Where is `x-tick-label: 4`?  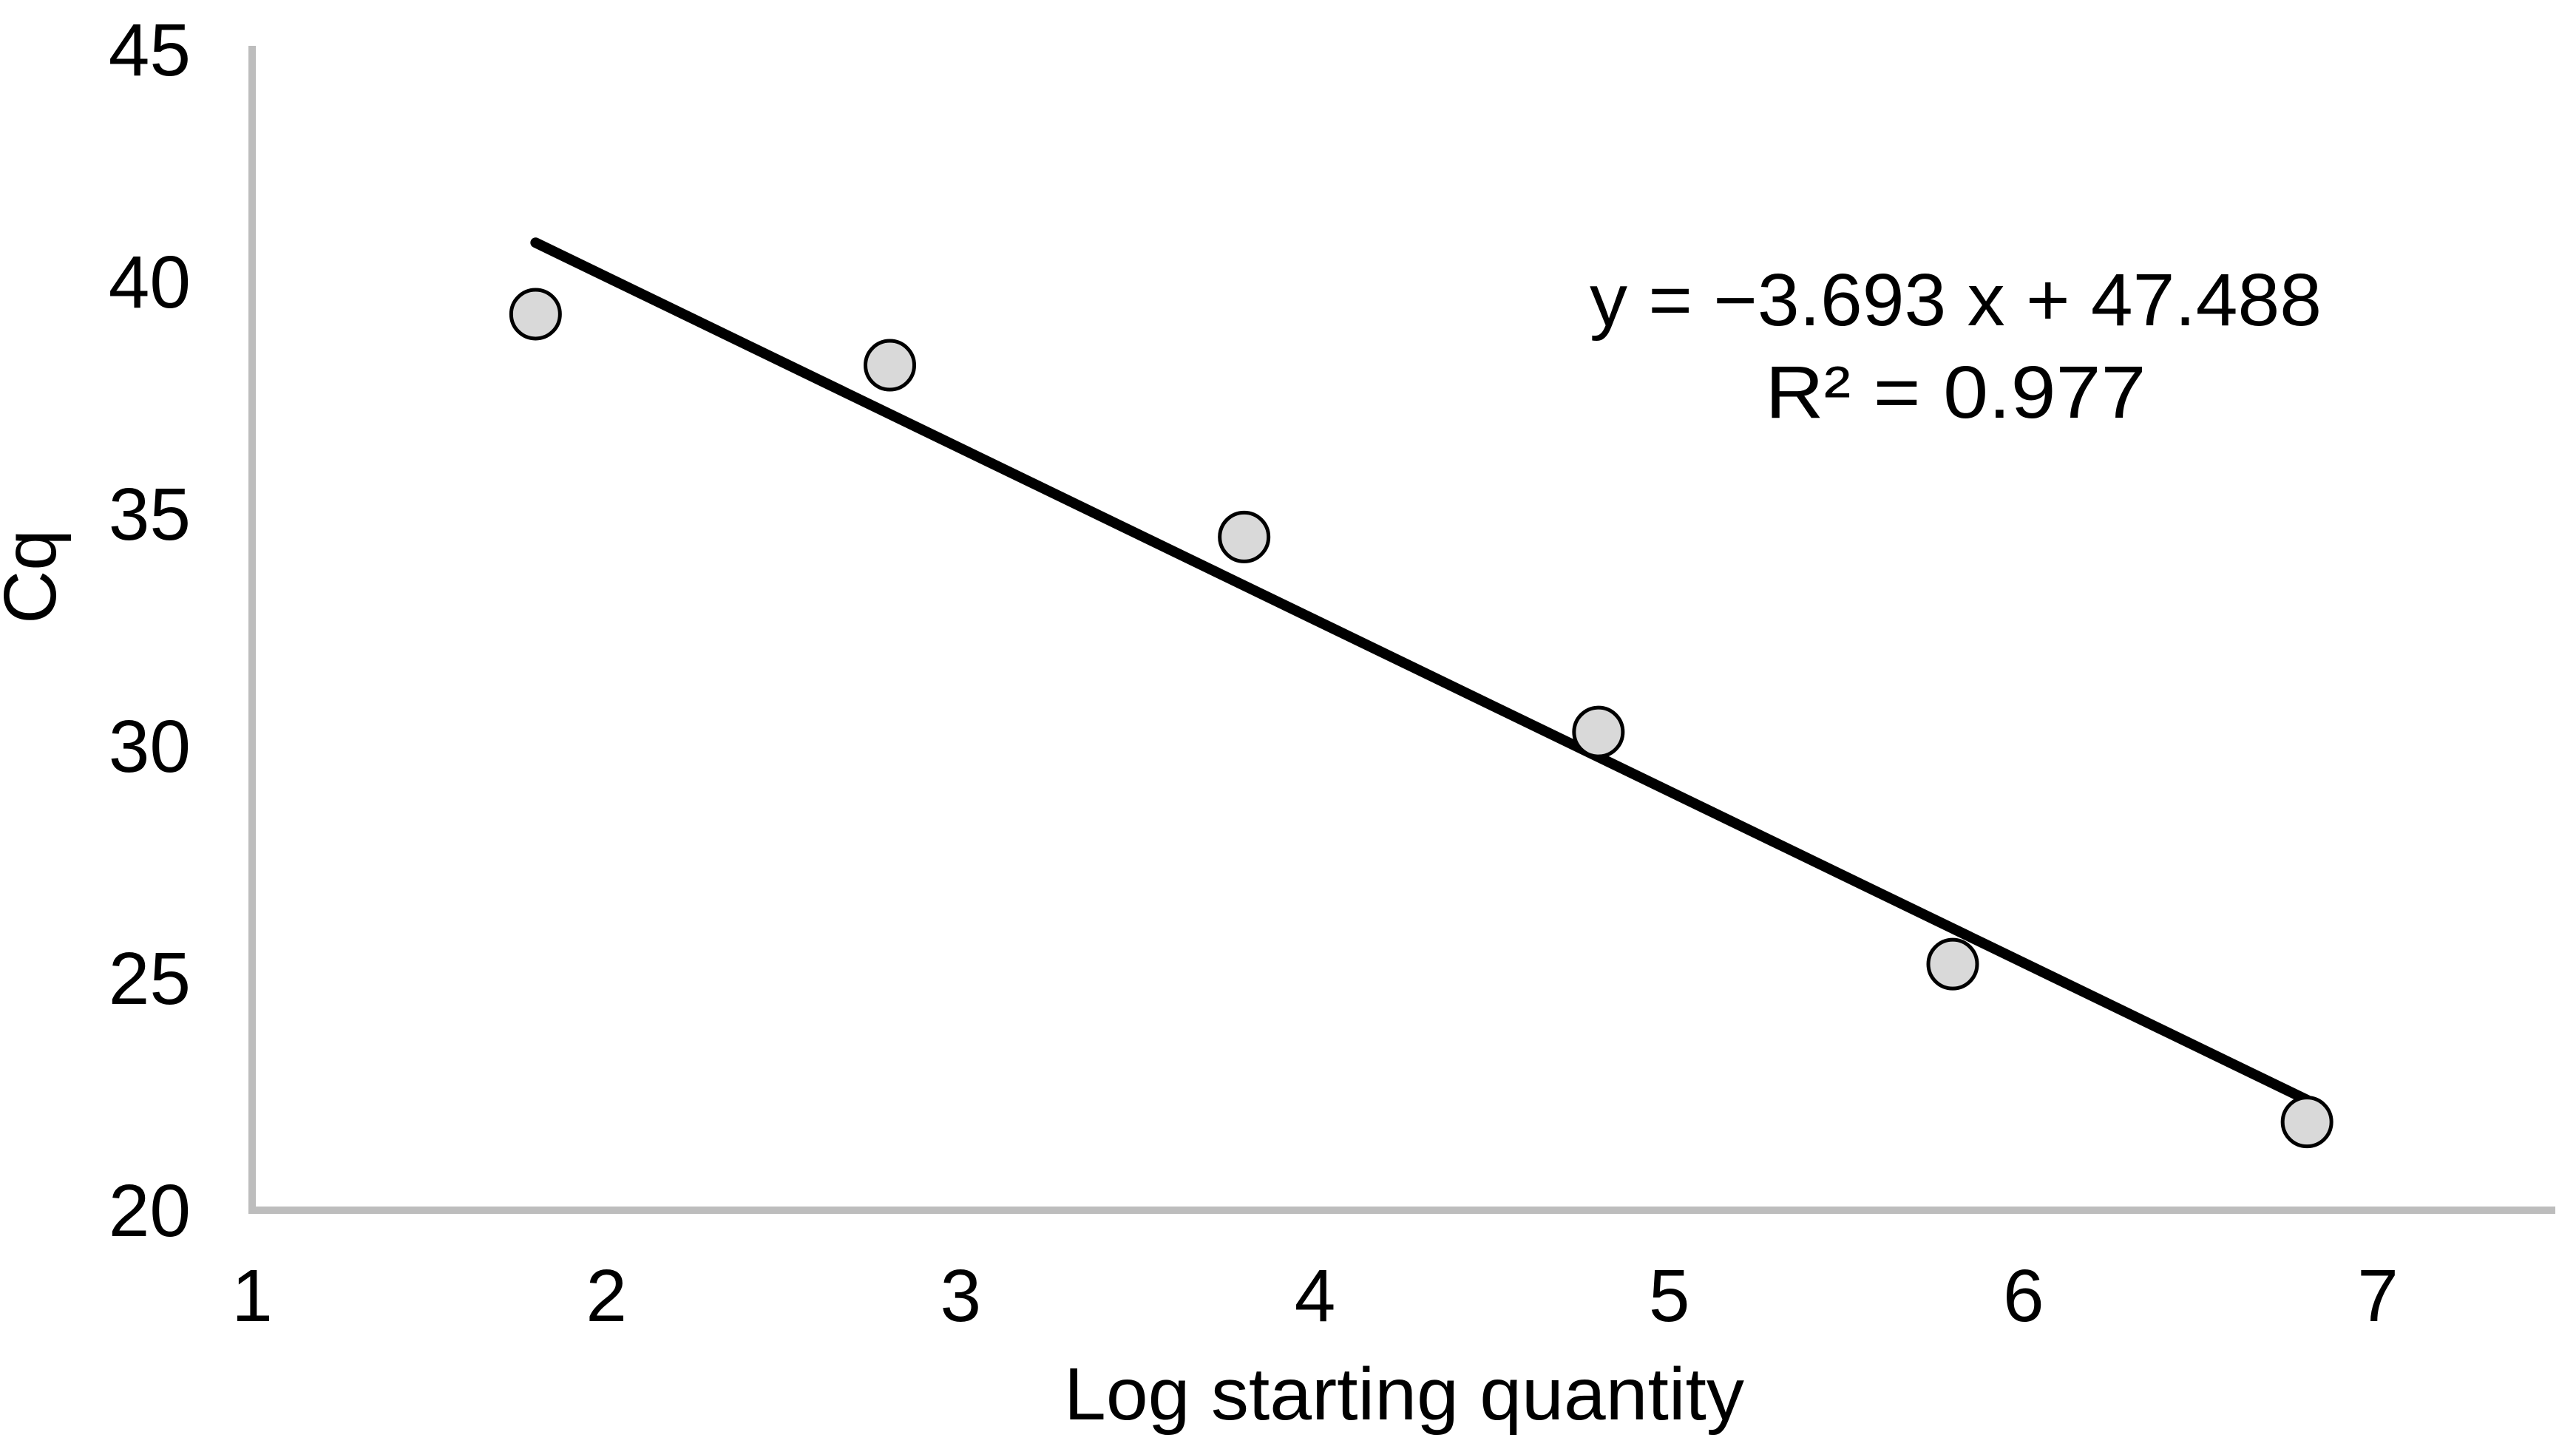
x-tick-label: 4 is located at coordinates (1315, 1296).